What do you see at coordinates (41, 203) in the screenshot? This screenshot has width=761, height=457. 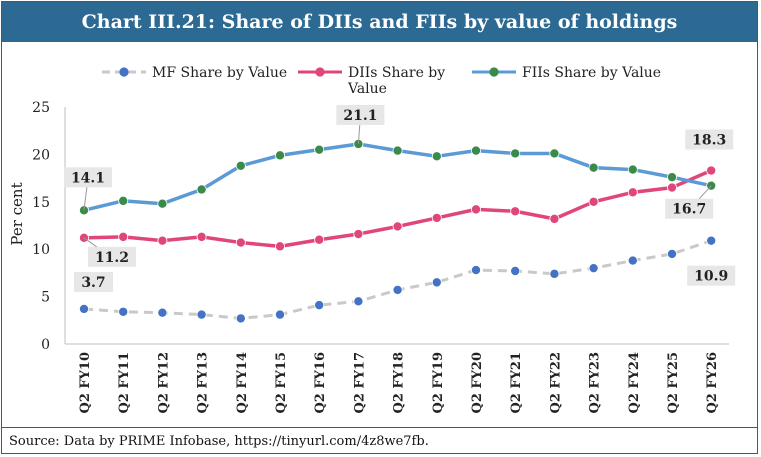 I see `y-tick-label: 15` at bounding box center [41, 203].